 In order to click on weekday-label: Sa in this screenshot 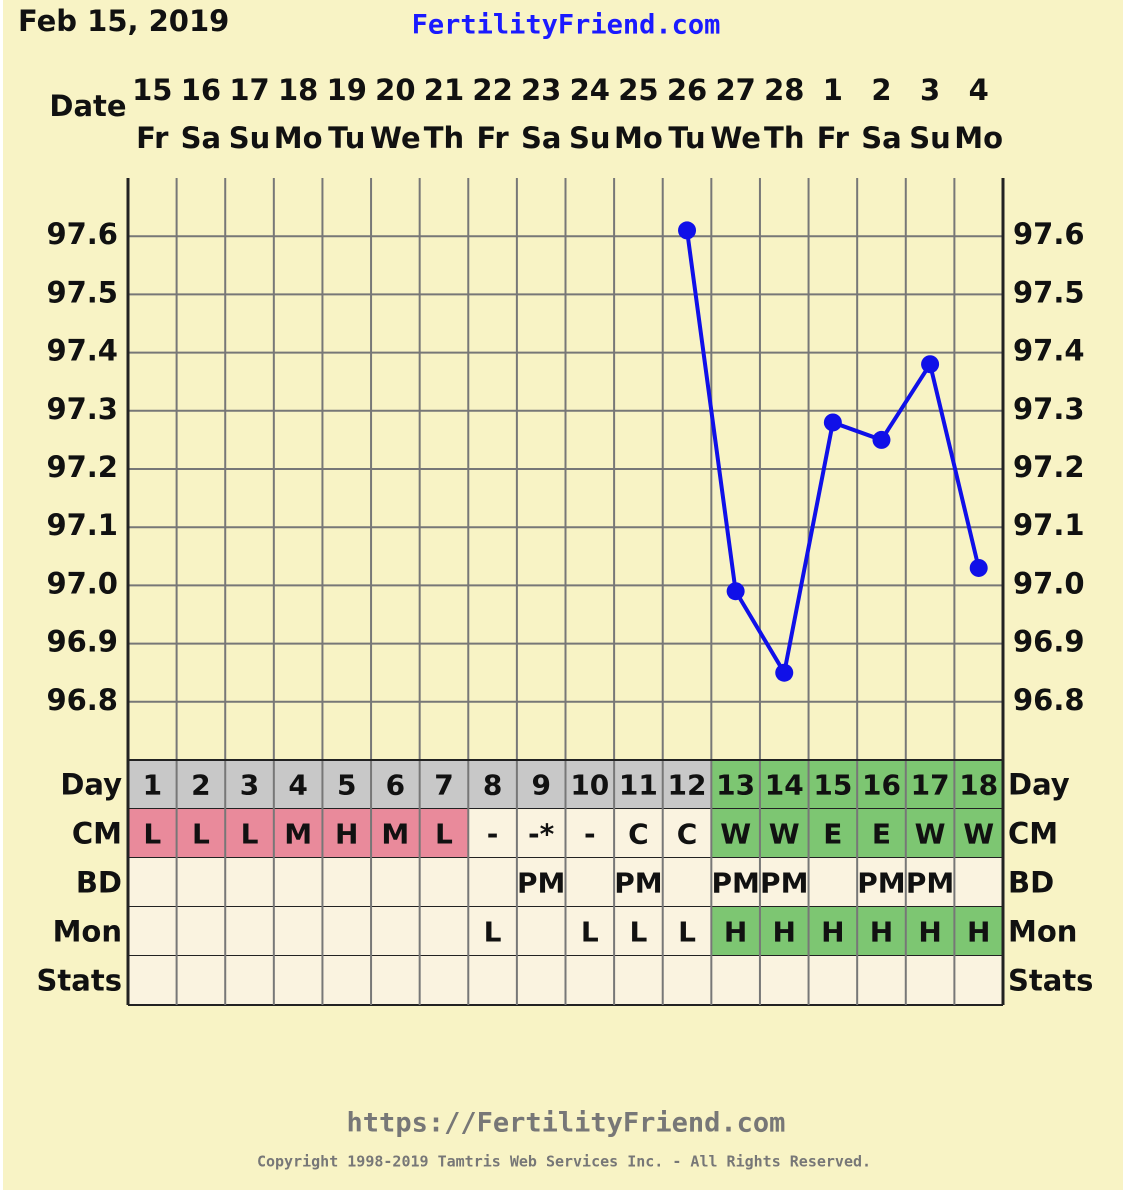, I will do `click(201, 138)`.